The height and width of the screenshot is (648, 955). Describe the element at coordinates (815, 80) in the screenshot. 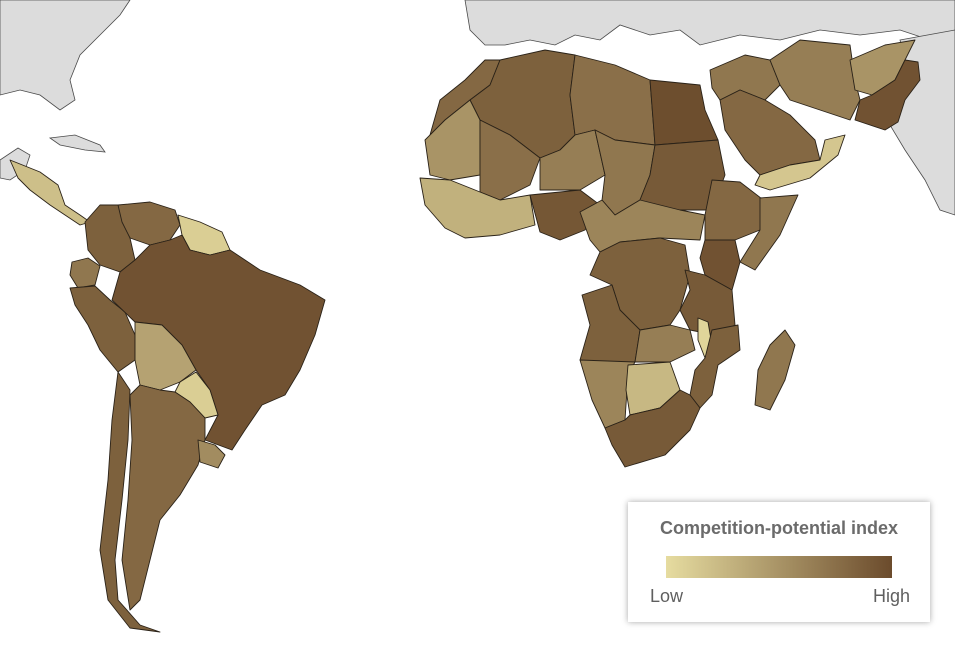

I see `country-iran` at that location.